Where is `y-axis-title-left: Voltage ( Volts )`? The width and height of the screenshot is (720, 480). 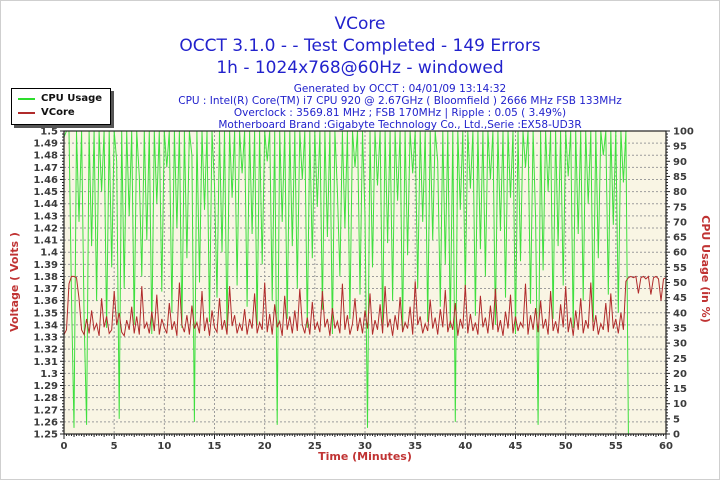
y-axis-title-left: Voltage ( Volts ) is located at coordinates (14, 282).